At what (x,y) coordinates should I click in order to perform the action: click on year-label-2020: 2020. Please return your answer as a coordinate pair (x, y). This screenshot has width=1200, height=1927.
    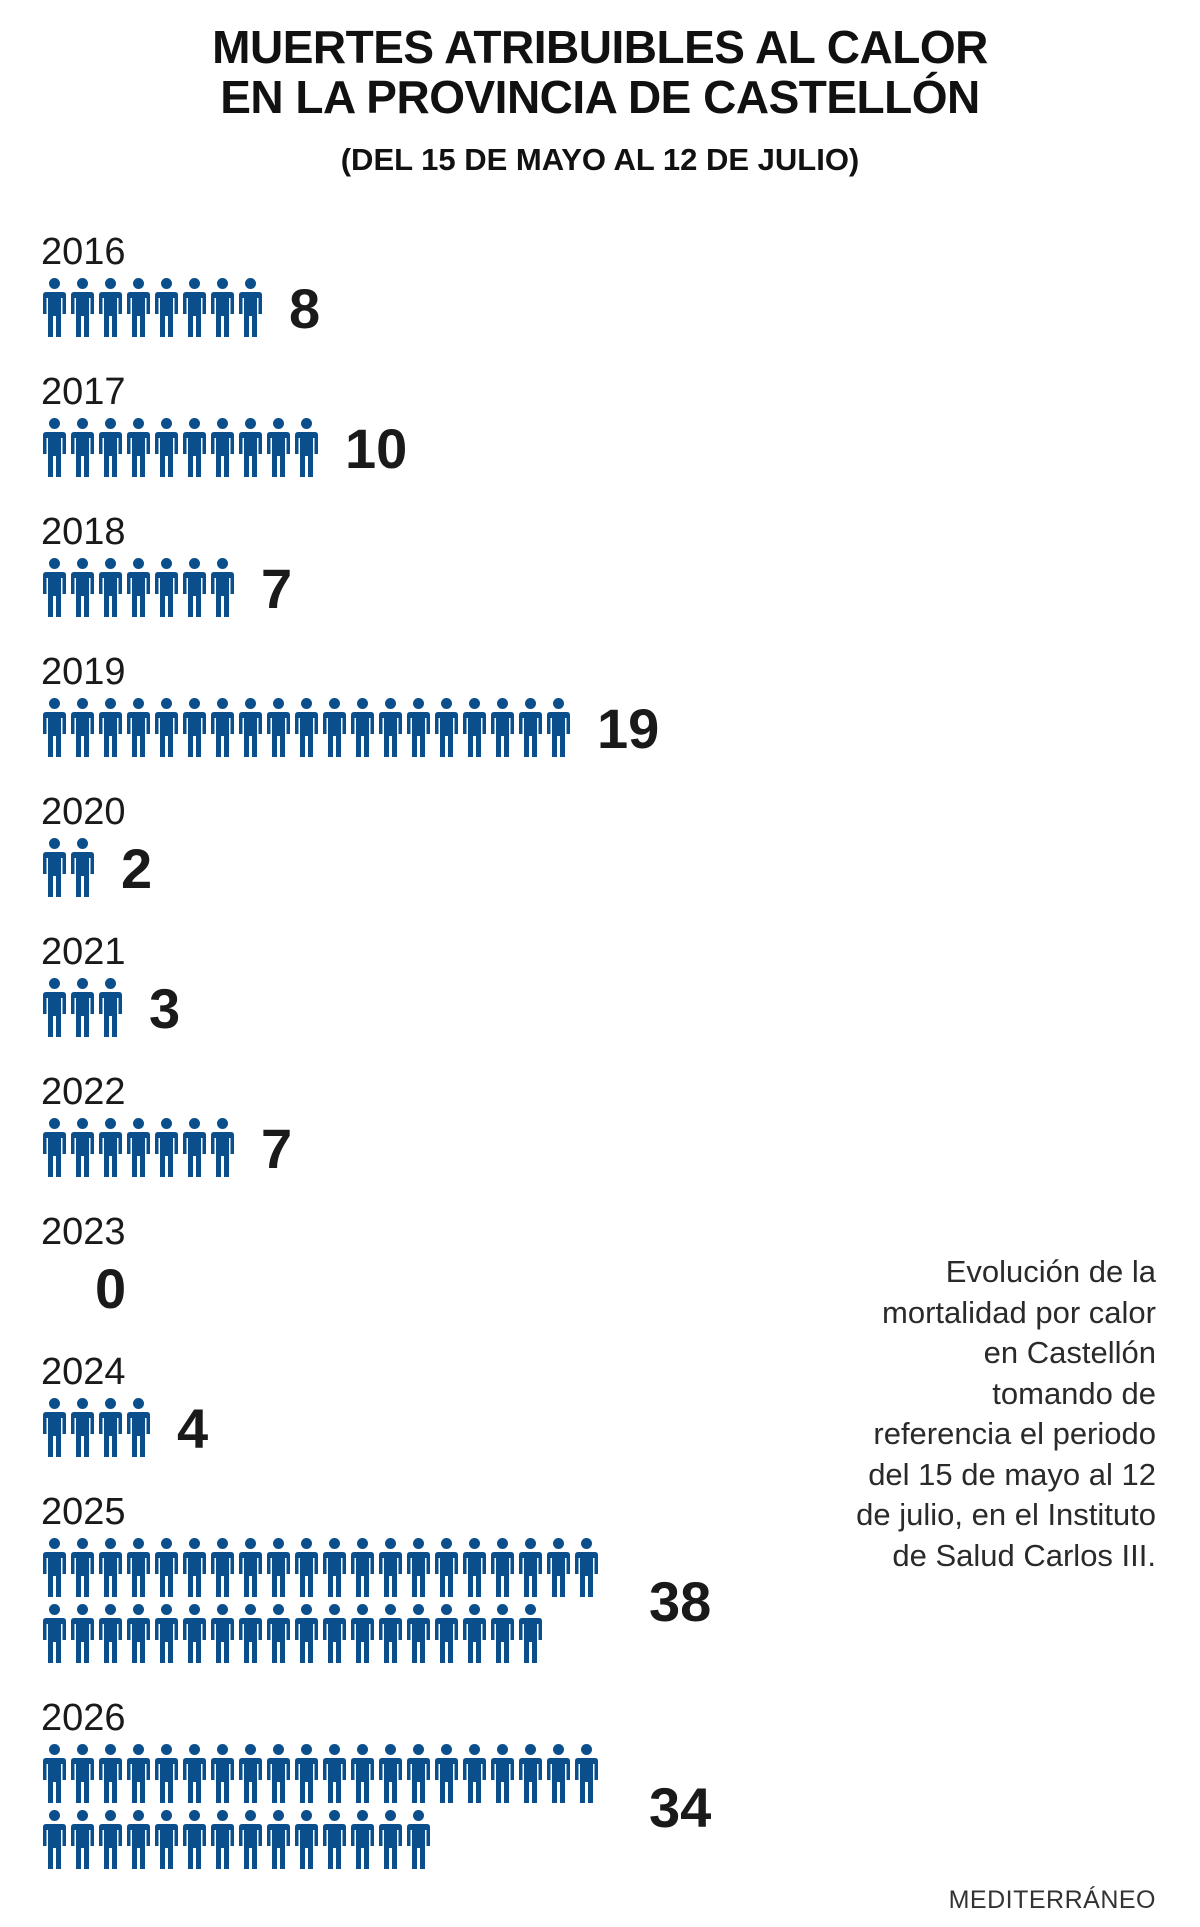
    Looking at the image, I should click on (83, 812).